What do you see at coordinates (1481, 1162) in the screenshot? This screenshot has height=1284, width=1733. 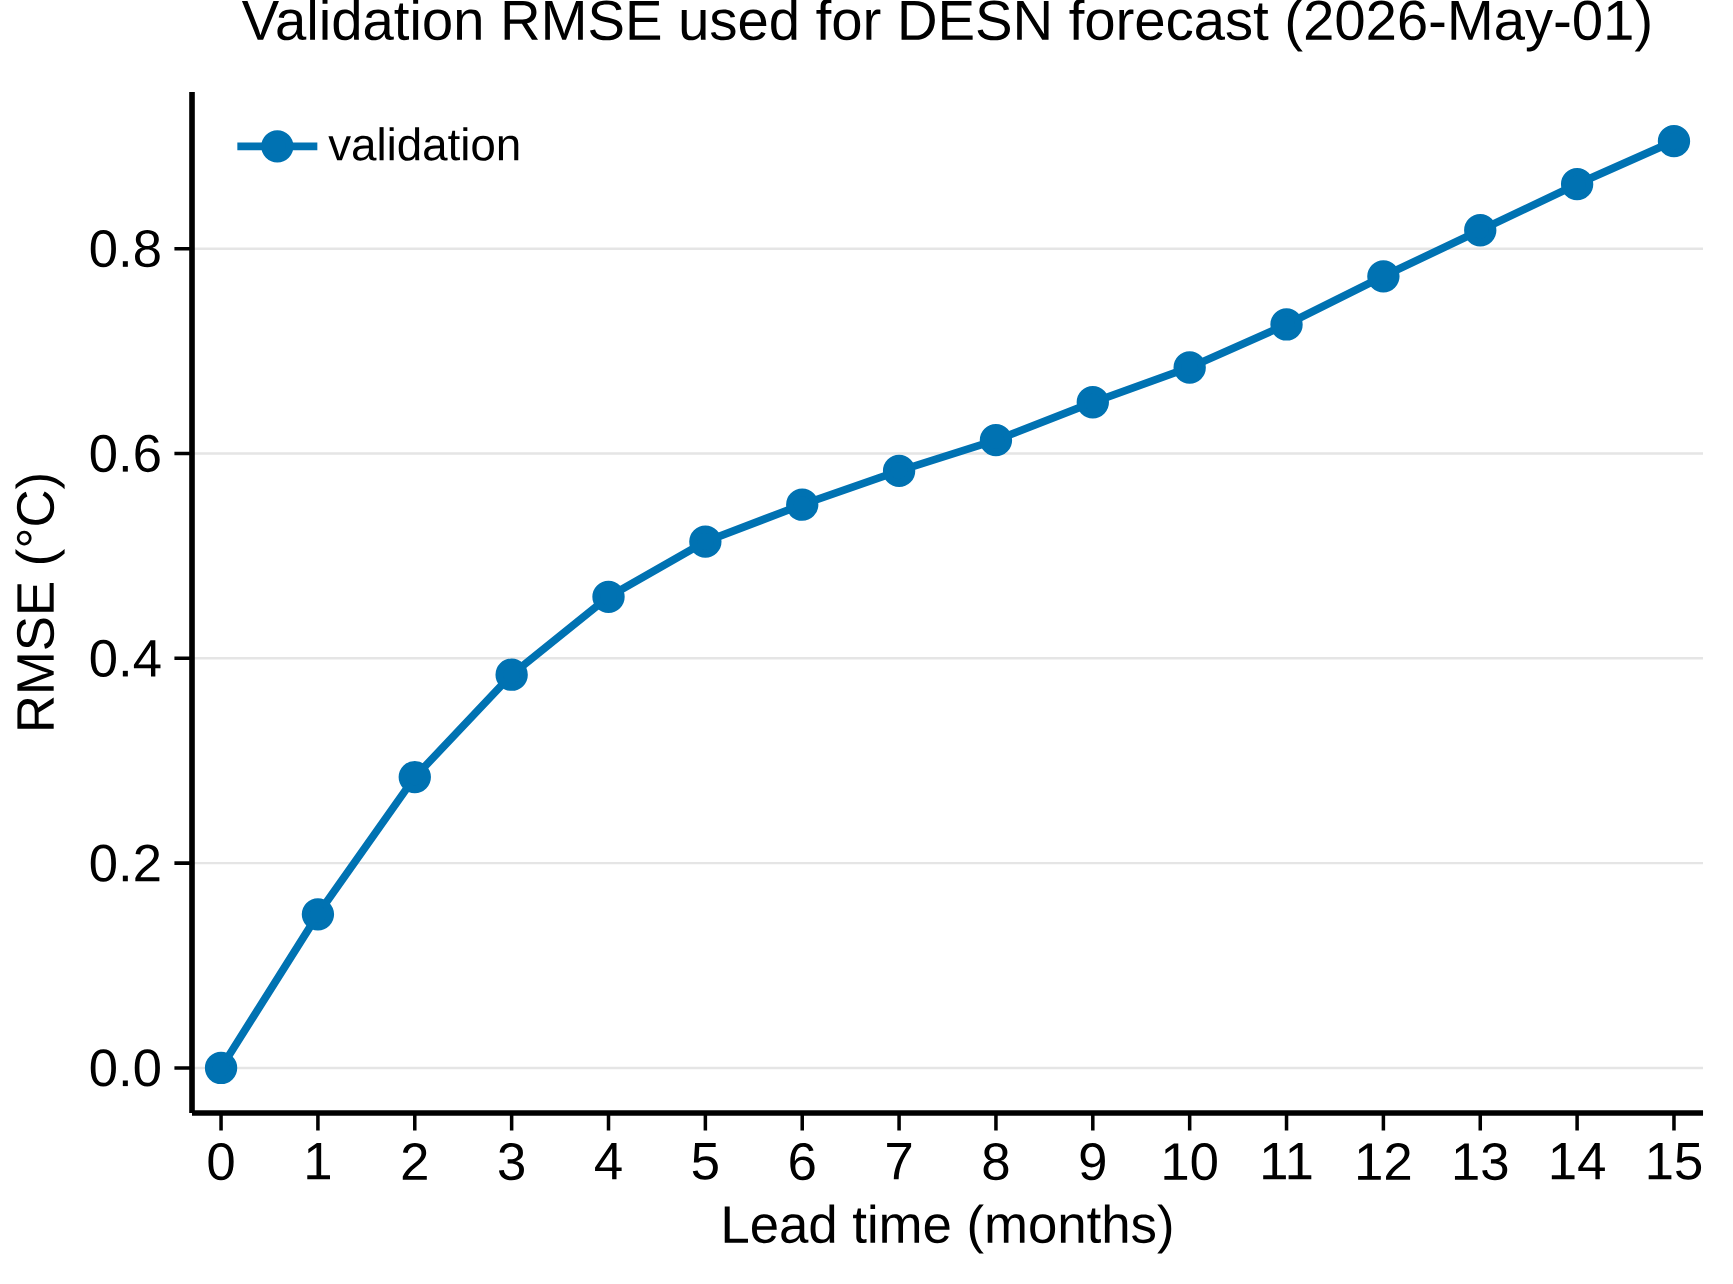 I see `x-tick-label: 13` at bounding box center [1481, 1162].